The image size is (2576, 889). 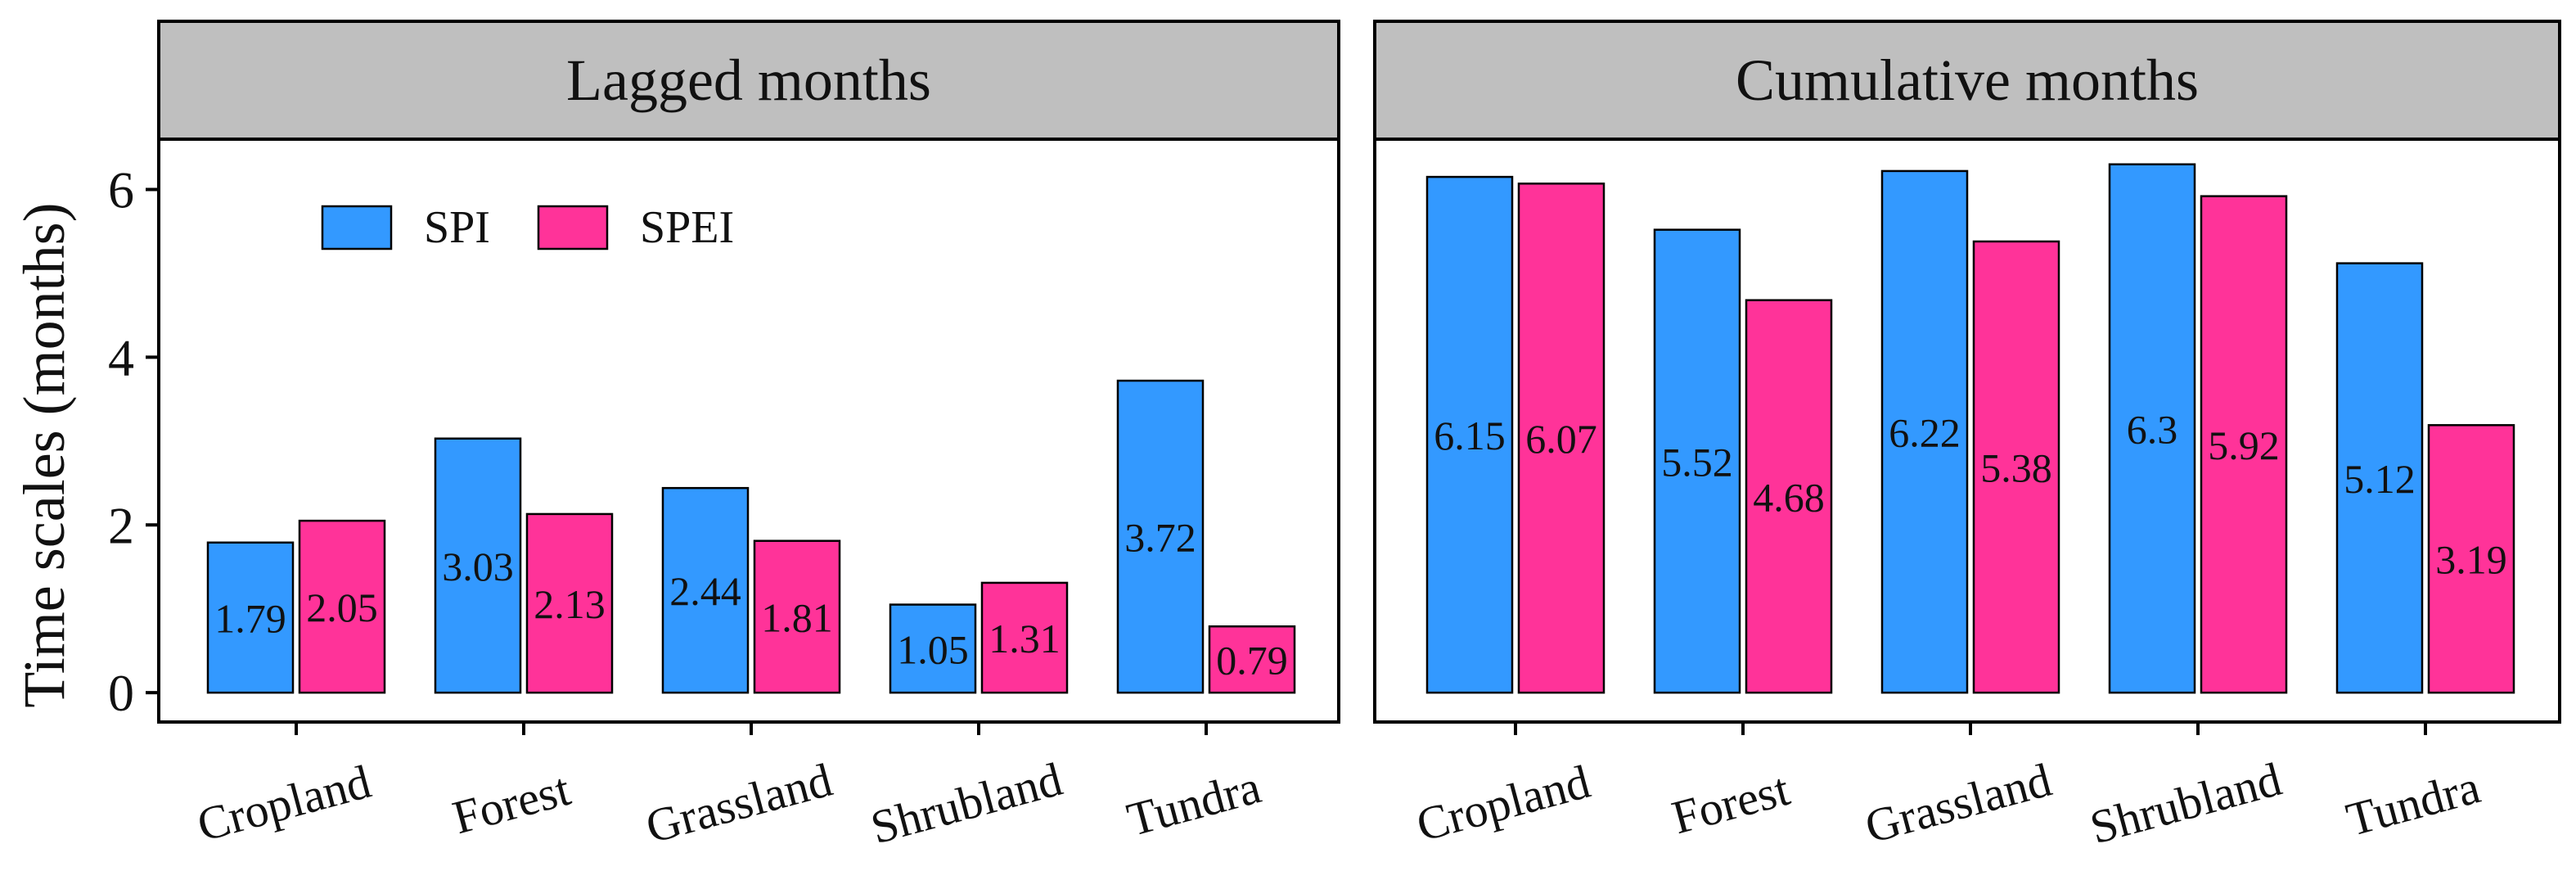 What do you see at coordinates (357, 227) in the screenshot?
I see `legend-key-spi` at bounding box center [357, 227].